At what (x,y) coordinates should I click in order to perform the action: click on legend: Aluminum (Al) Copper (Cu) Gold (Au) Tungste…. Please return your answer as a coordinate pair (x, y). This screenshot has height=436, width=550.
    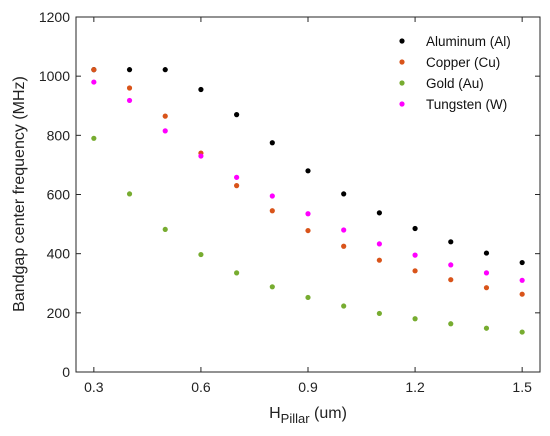
    Looking at the image, I should click on (455, 73).